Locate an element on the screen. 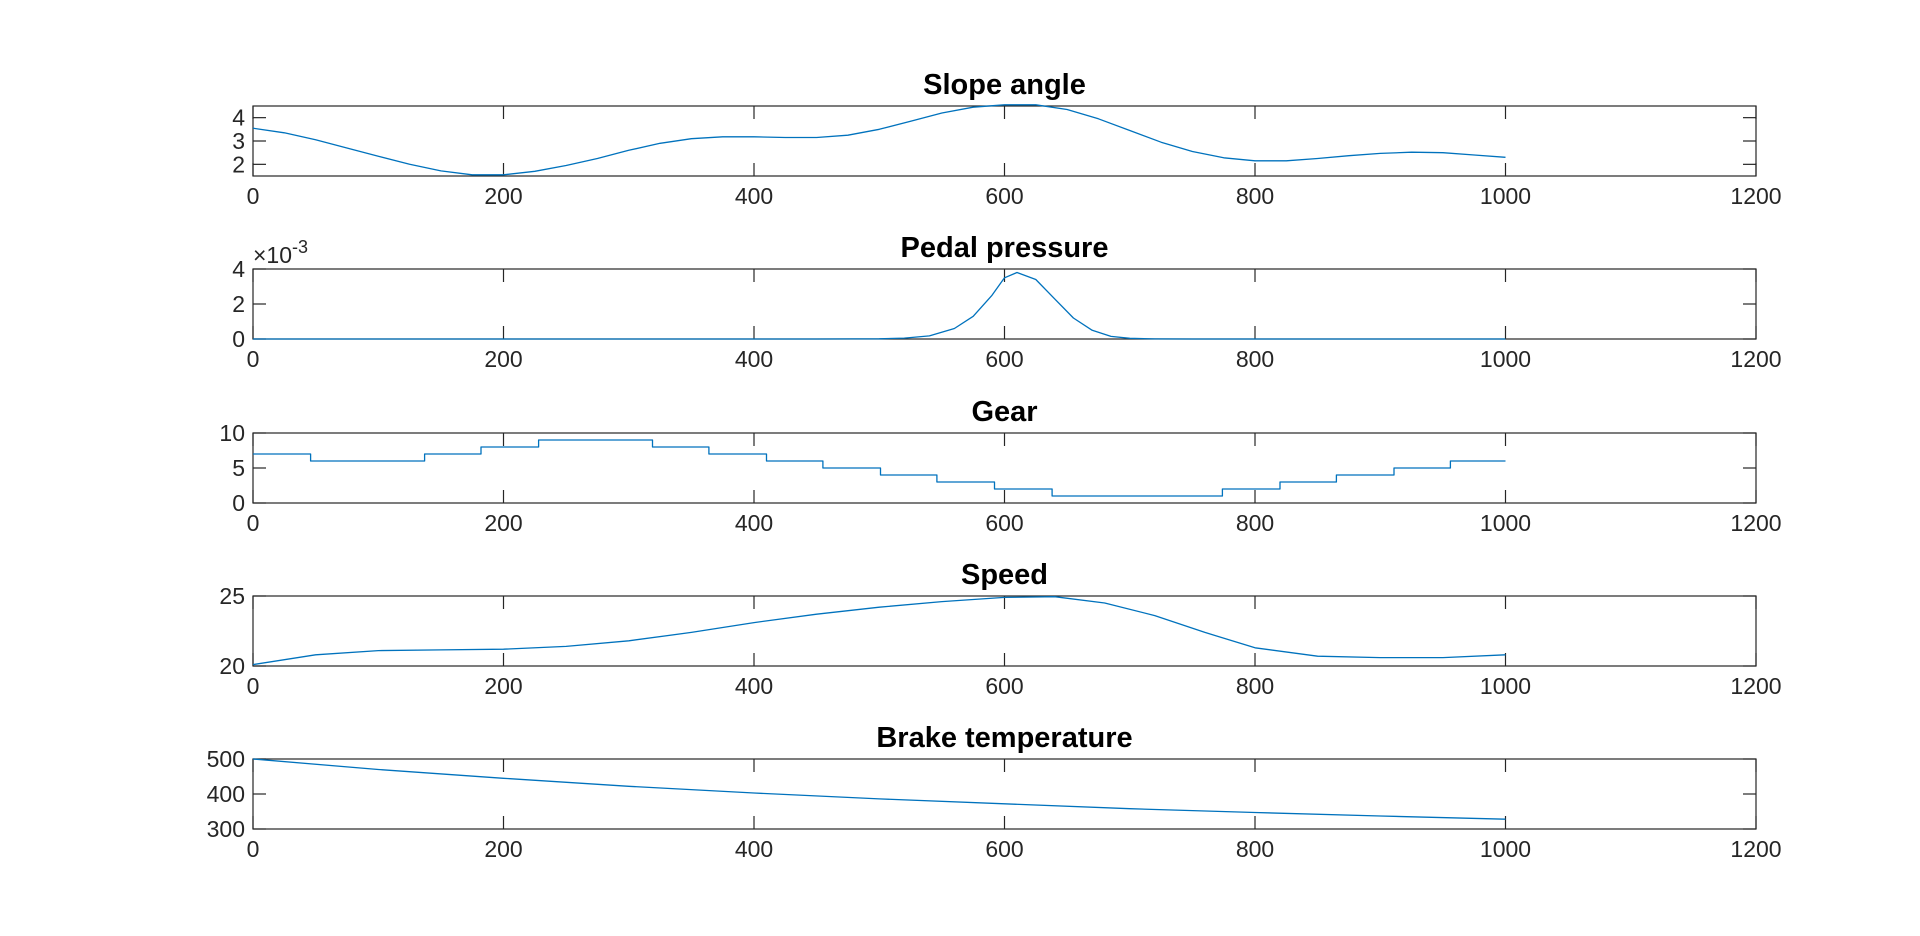  y-tick-label: 500 is located at coordinates (226, 759).